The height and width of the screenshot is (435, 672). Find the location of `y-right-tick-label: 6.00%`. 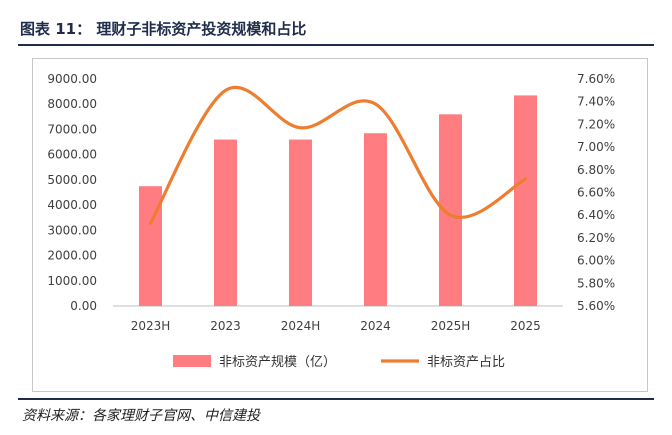

y-right-tick-label: 6.00% is located at coordinates (596, 261).